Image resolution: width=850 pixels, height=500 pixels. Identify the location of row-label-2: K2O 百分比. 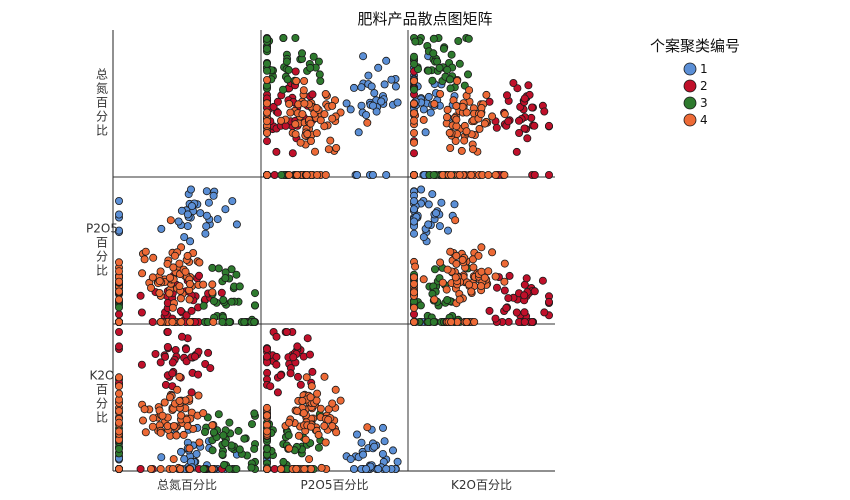
(102, 397).